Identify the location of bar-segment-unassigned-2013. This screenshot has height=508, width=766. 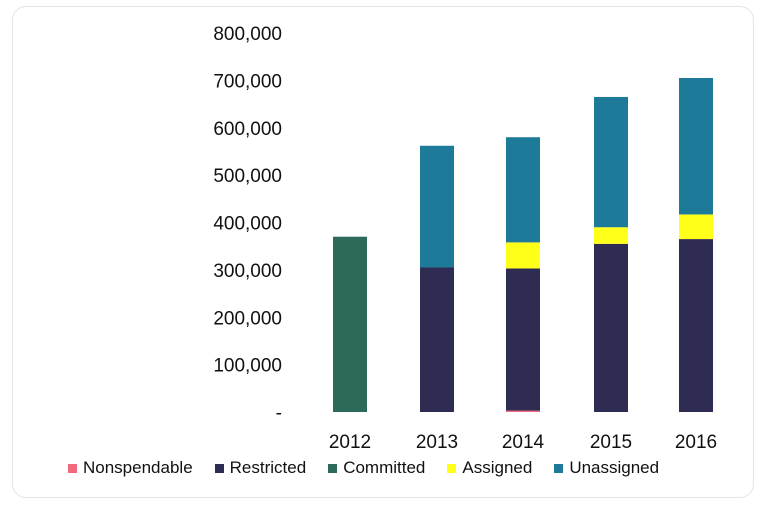
(437, 206).